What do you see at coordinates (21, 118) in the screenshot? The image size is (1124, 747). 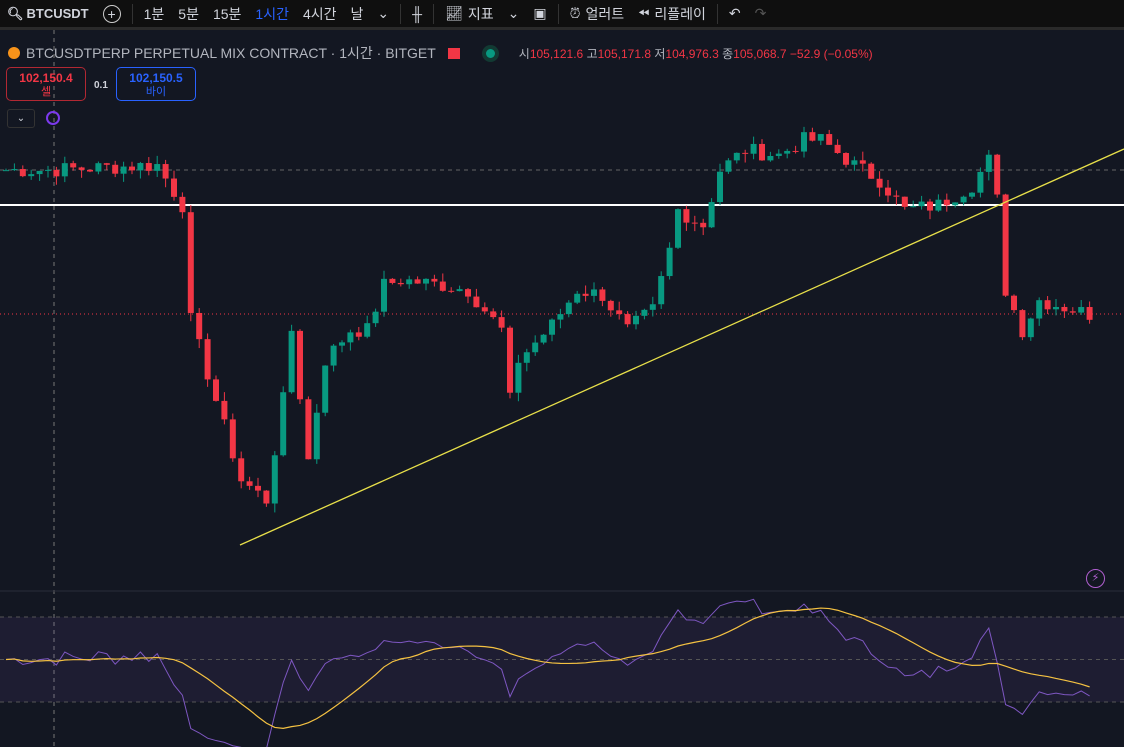 I see `collapse-legend-chevron-down-icon: ⌄` at bounding box center [21, 118].